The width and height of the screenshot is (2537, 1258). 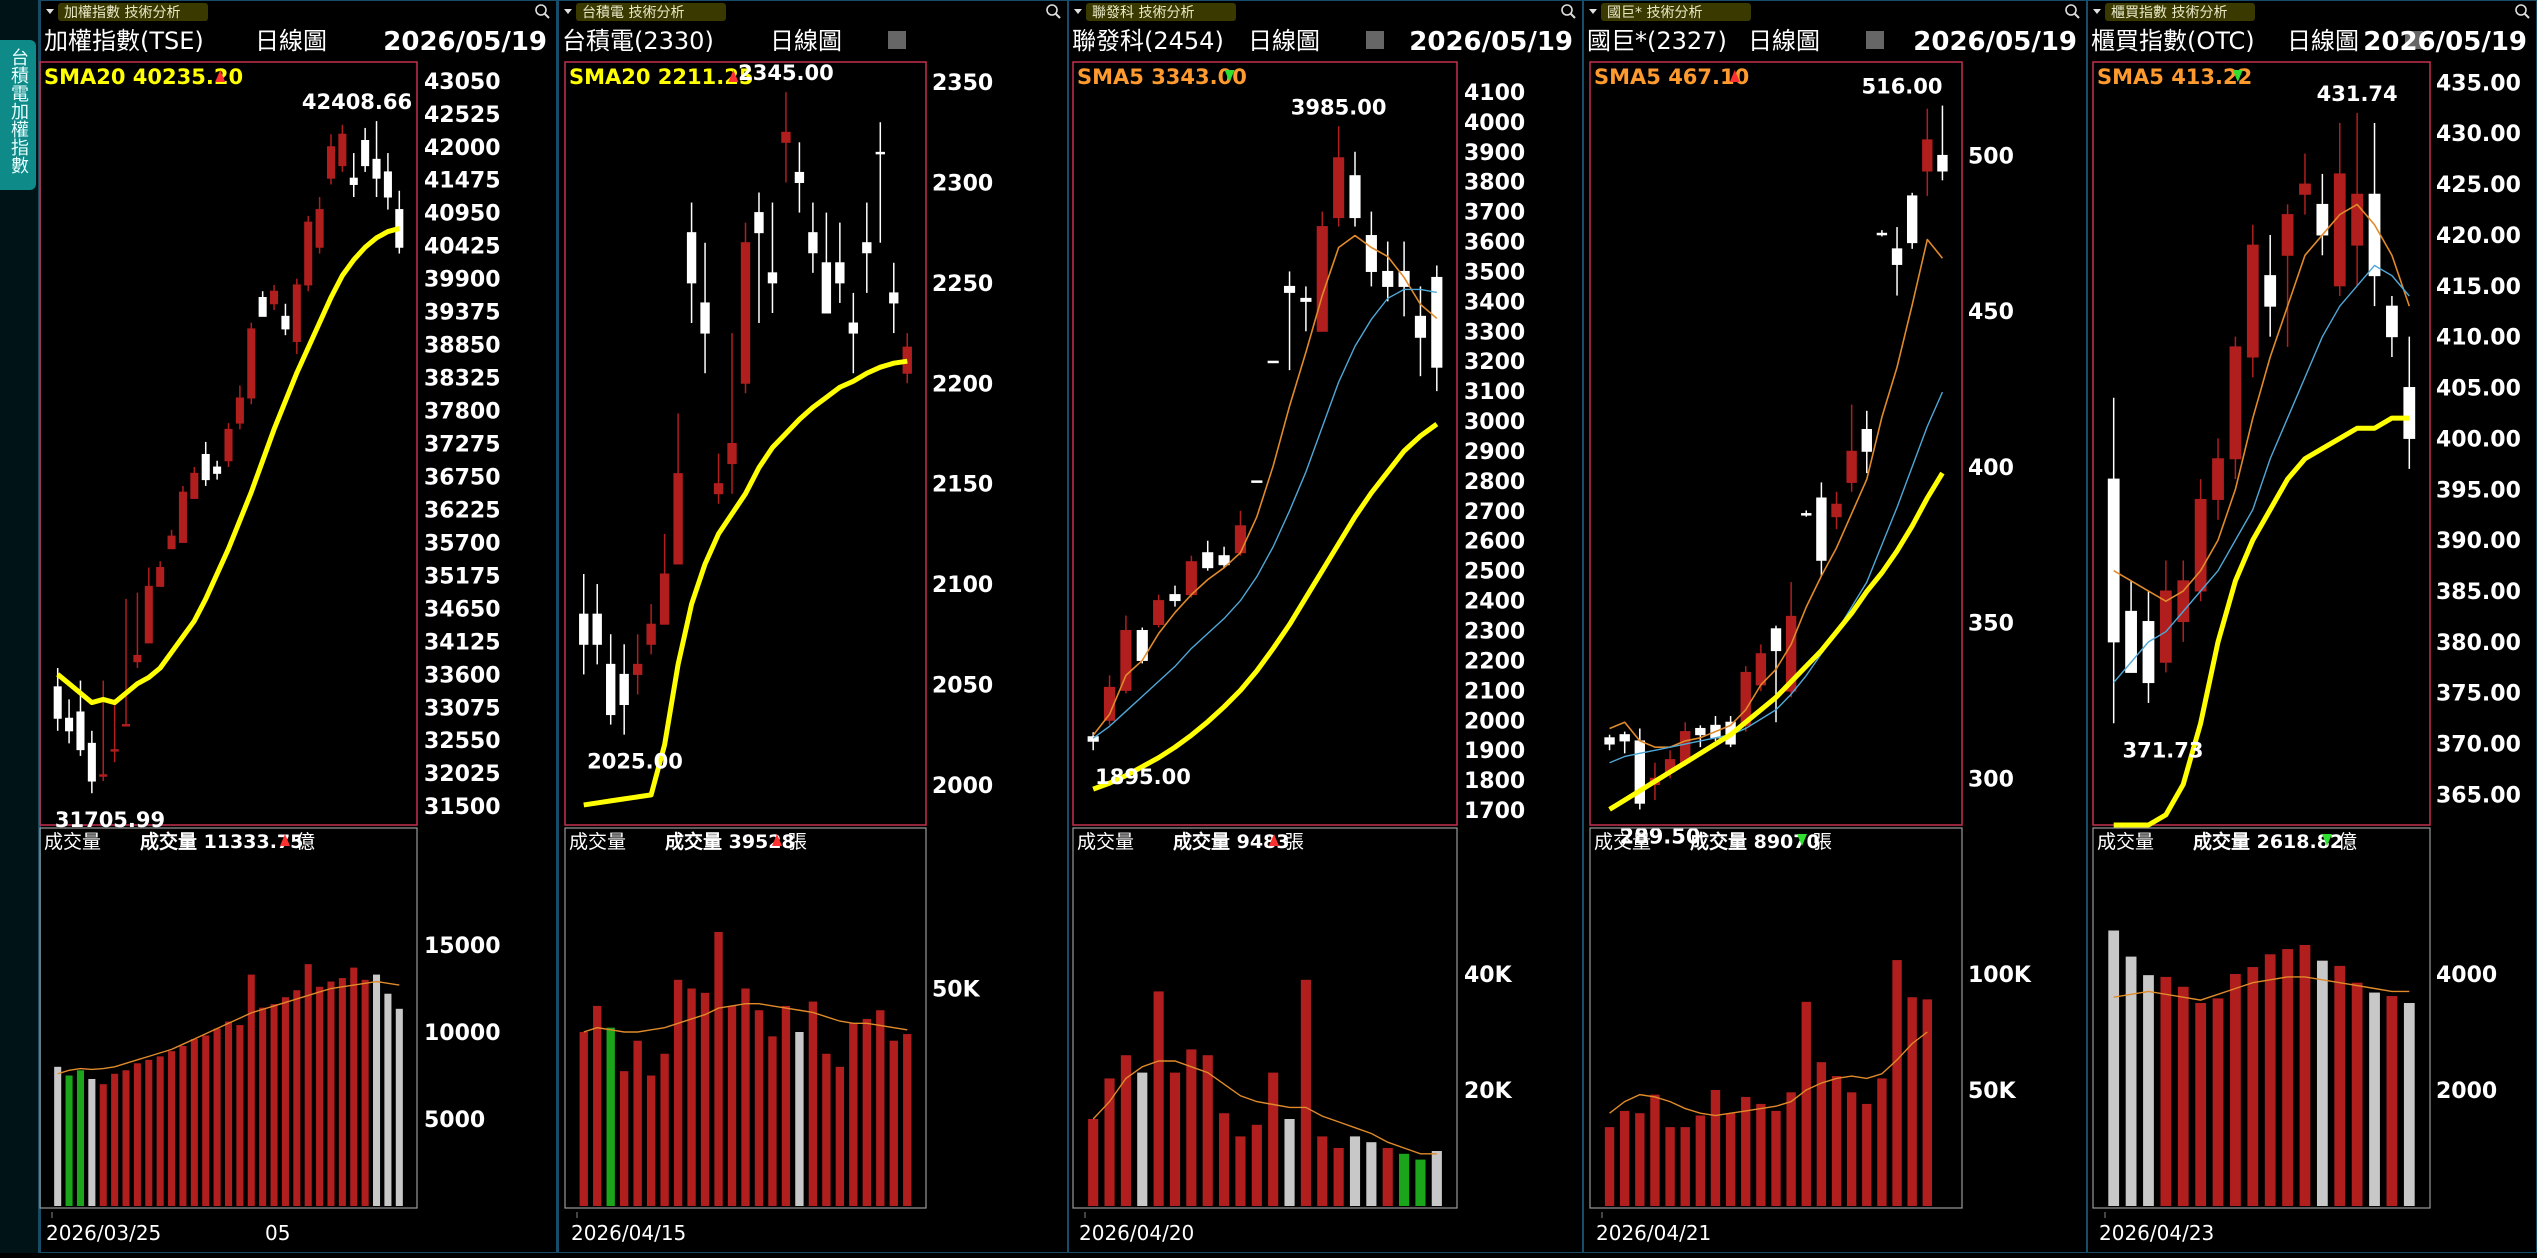 What do you see at coordinates (277, 1233) in the screenshot?
I see `x-mid-label: 05` at bounding box center [277, 1233].